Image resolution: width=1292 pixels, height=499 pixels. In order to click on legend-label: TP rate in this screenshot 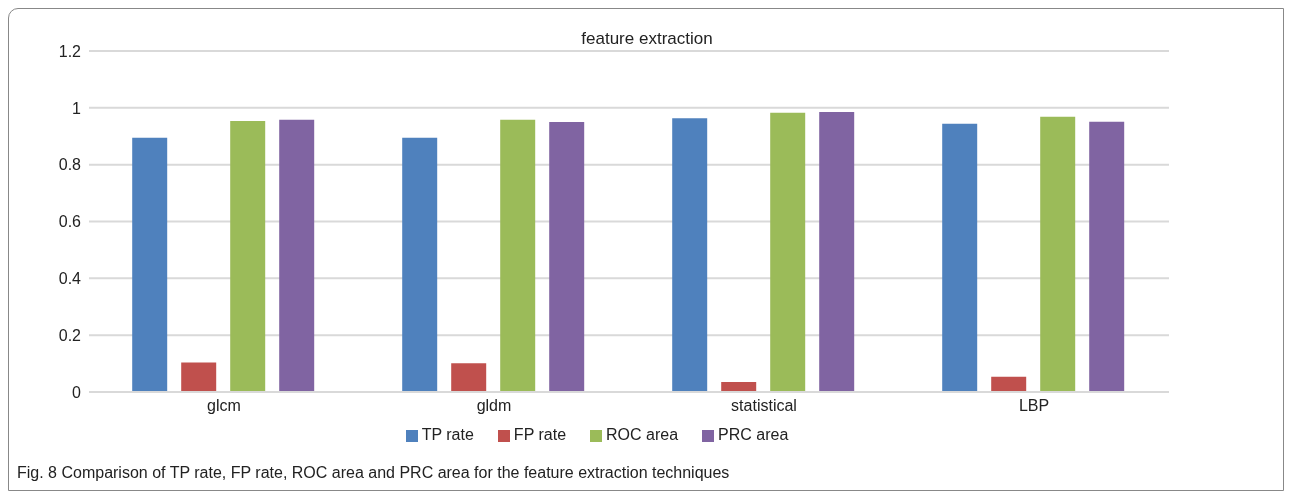, I will do `click(447, 434)`.